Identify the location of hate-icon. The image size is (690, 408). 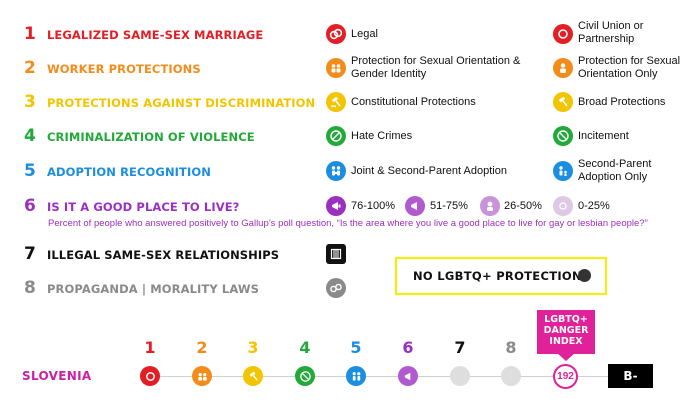
(336, 136).